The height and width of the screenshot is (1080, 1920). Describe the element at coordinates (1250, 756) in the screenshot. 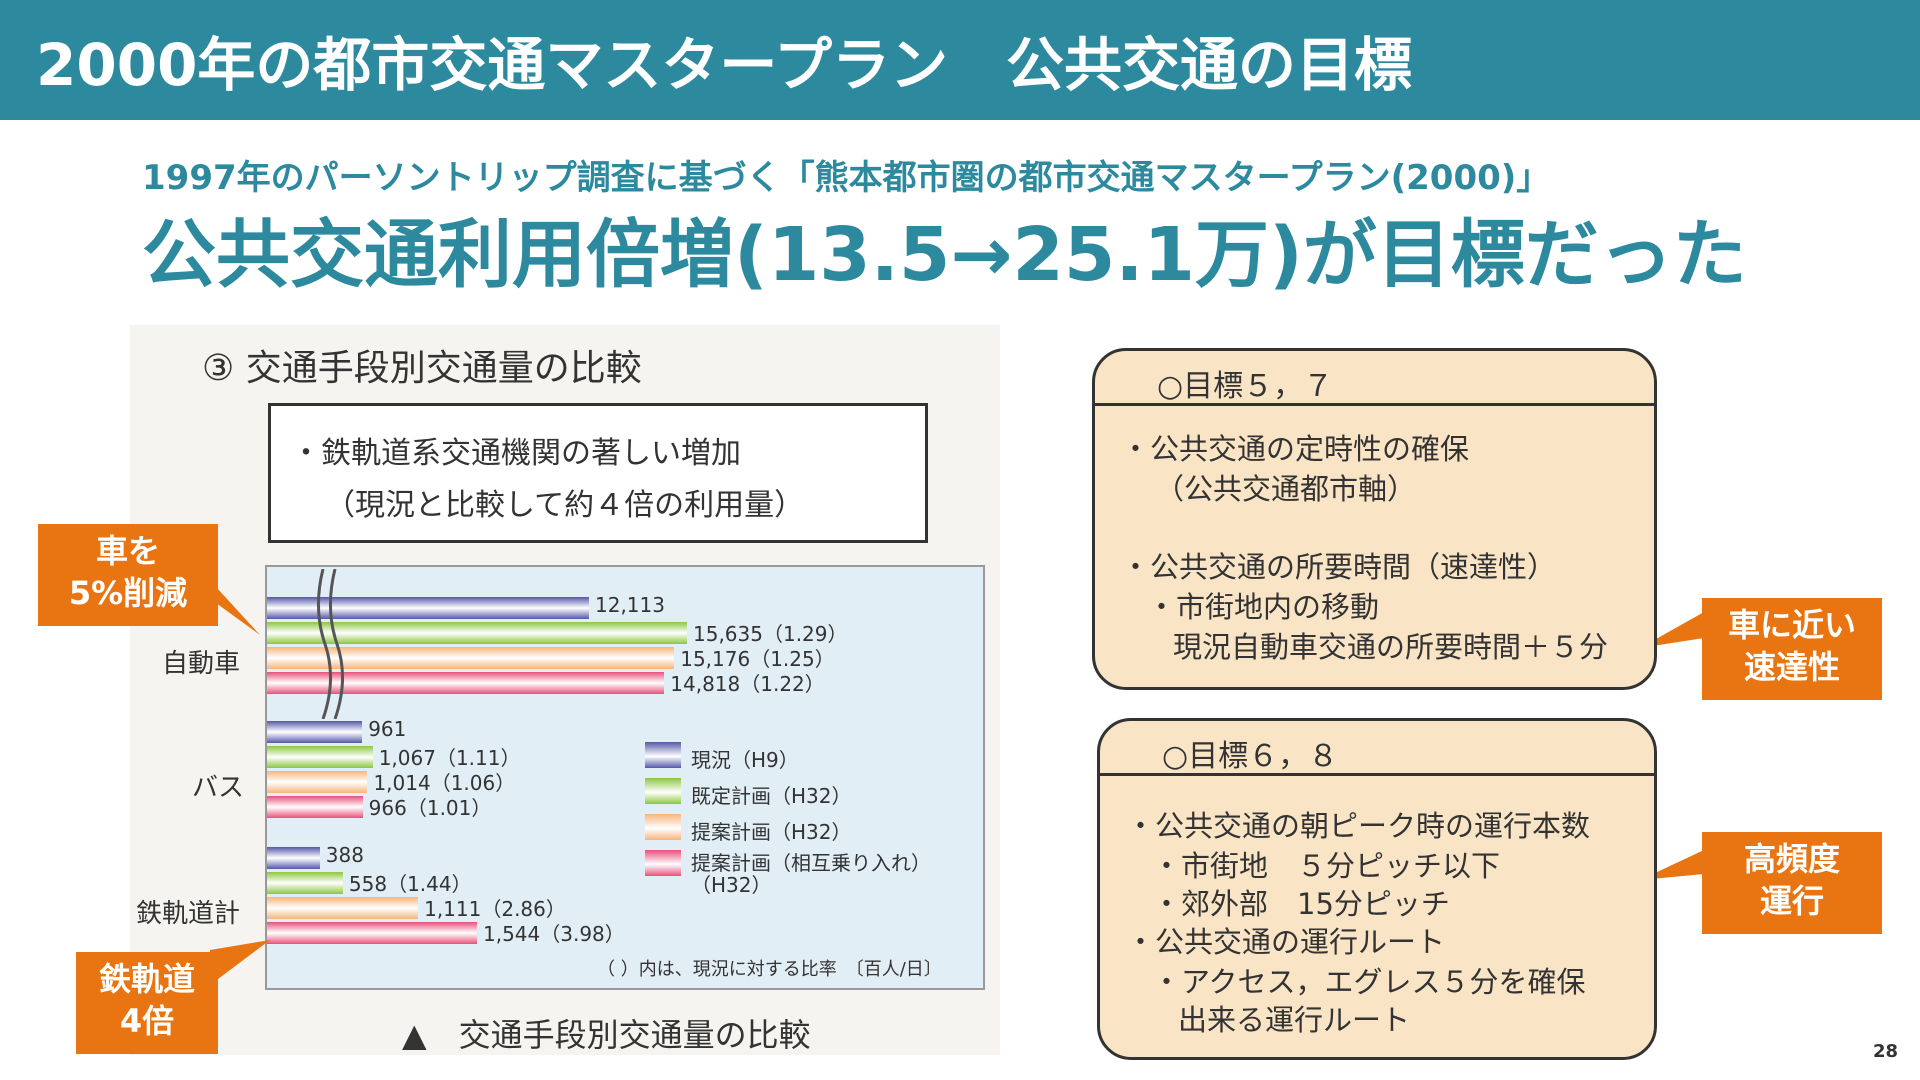

I see `goal-title: ○目標６，８` at that location.